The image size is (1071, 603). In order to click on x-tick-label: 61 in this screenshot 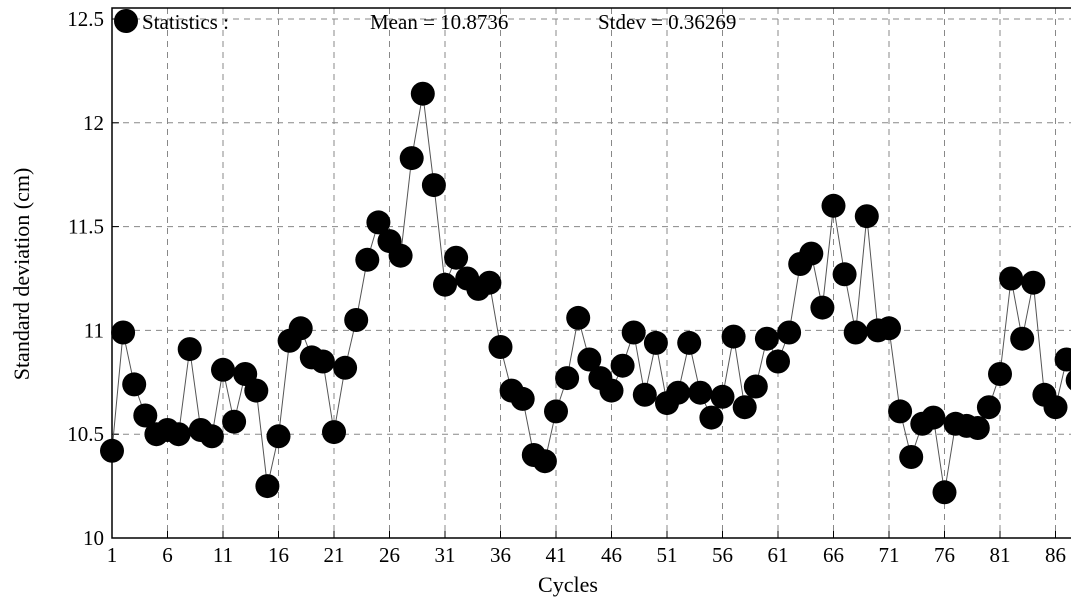, I will do `click(778, 555)`.